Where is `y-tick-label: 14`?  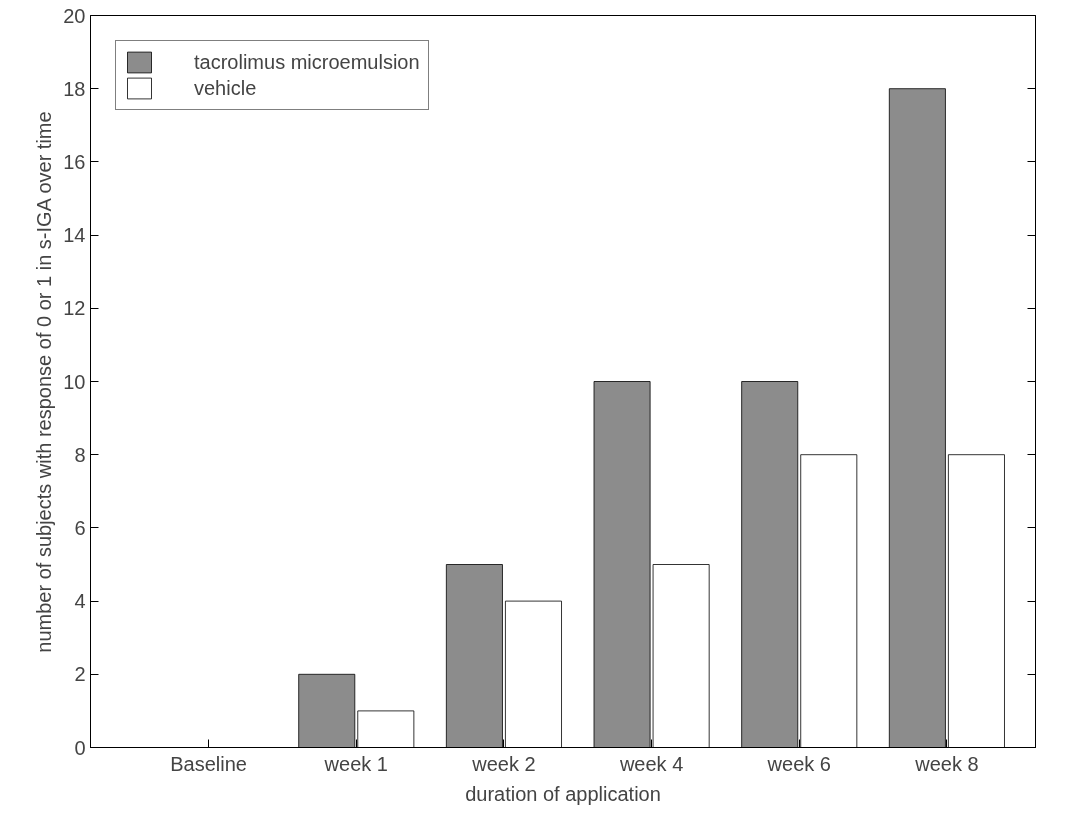 y-tick-label: 14 is located at coordinates (74, 235).